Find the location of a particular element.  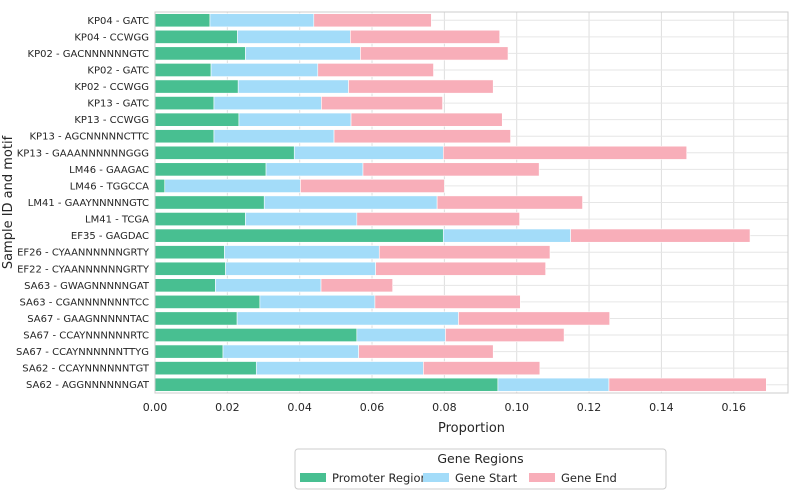

x-tick-label: 0.06 is located at coordinates (372, 407).